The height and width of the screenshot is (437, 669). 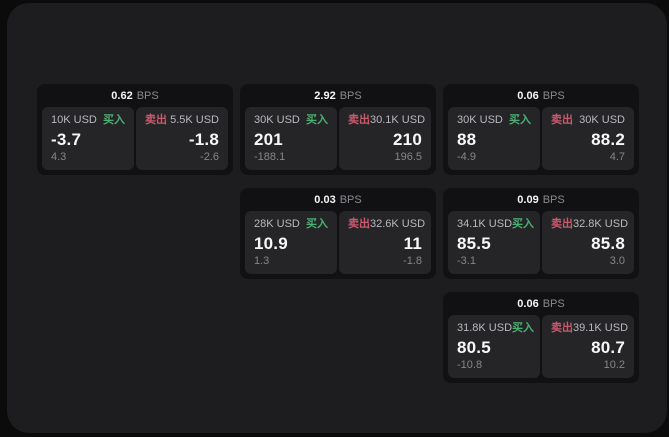 I want to click on sell-delta: 196.5, so click(x=408, y=157).